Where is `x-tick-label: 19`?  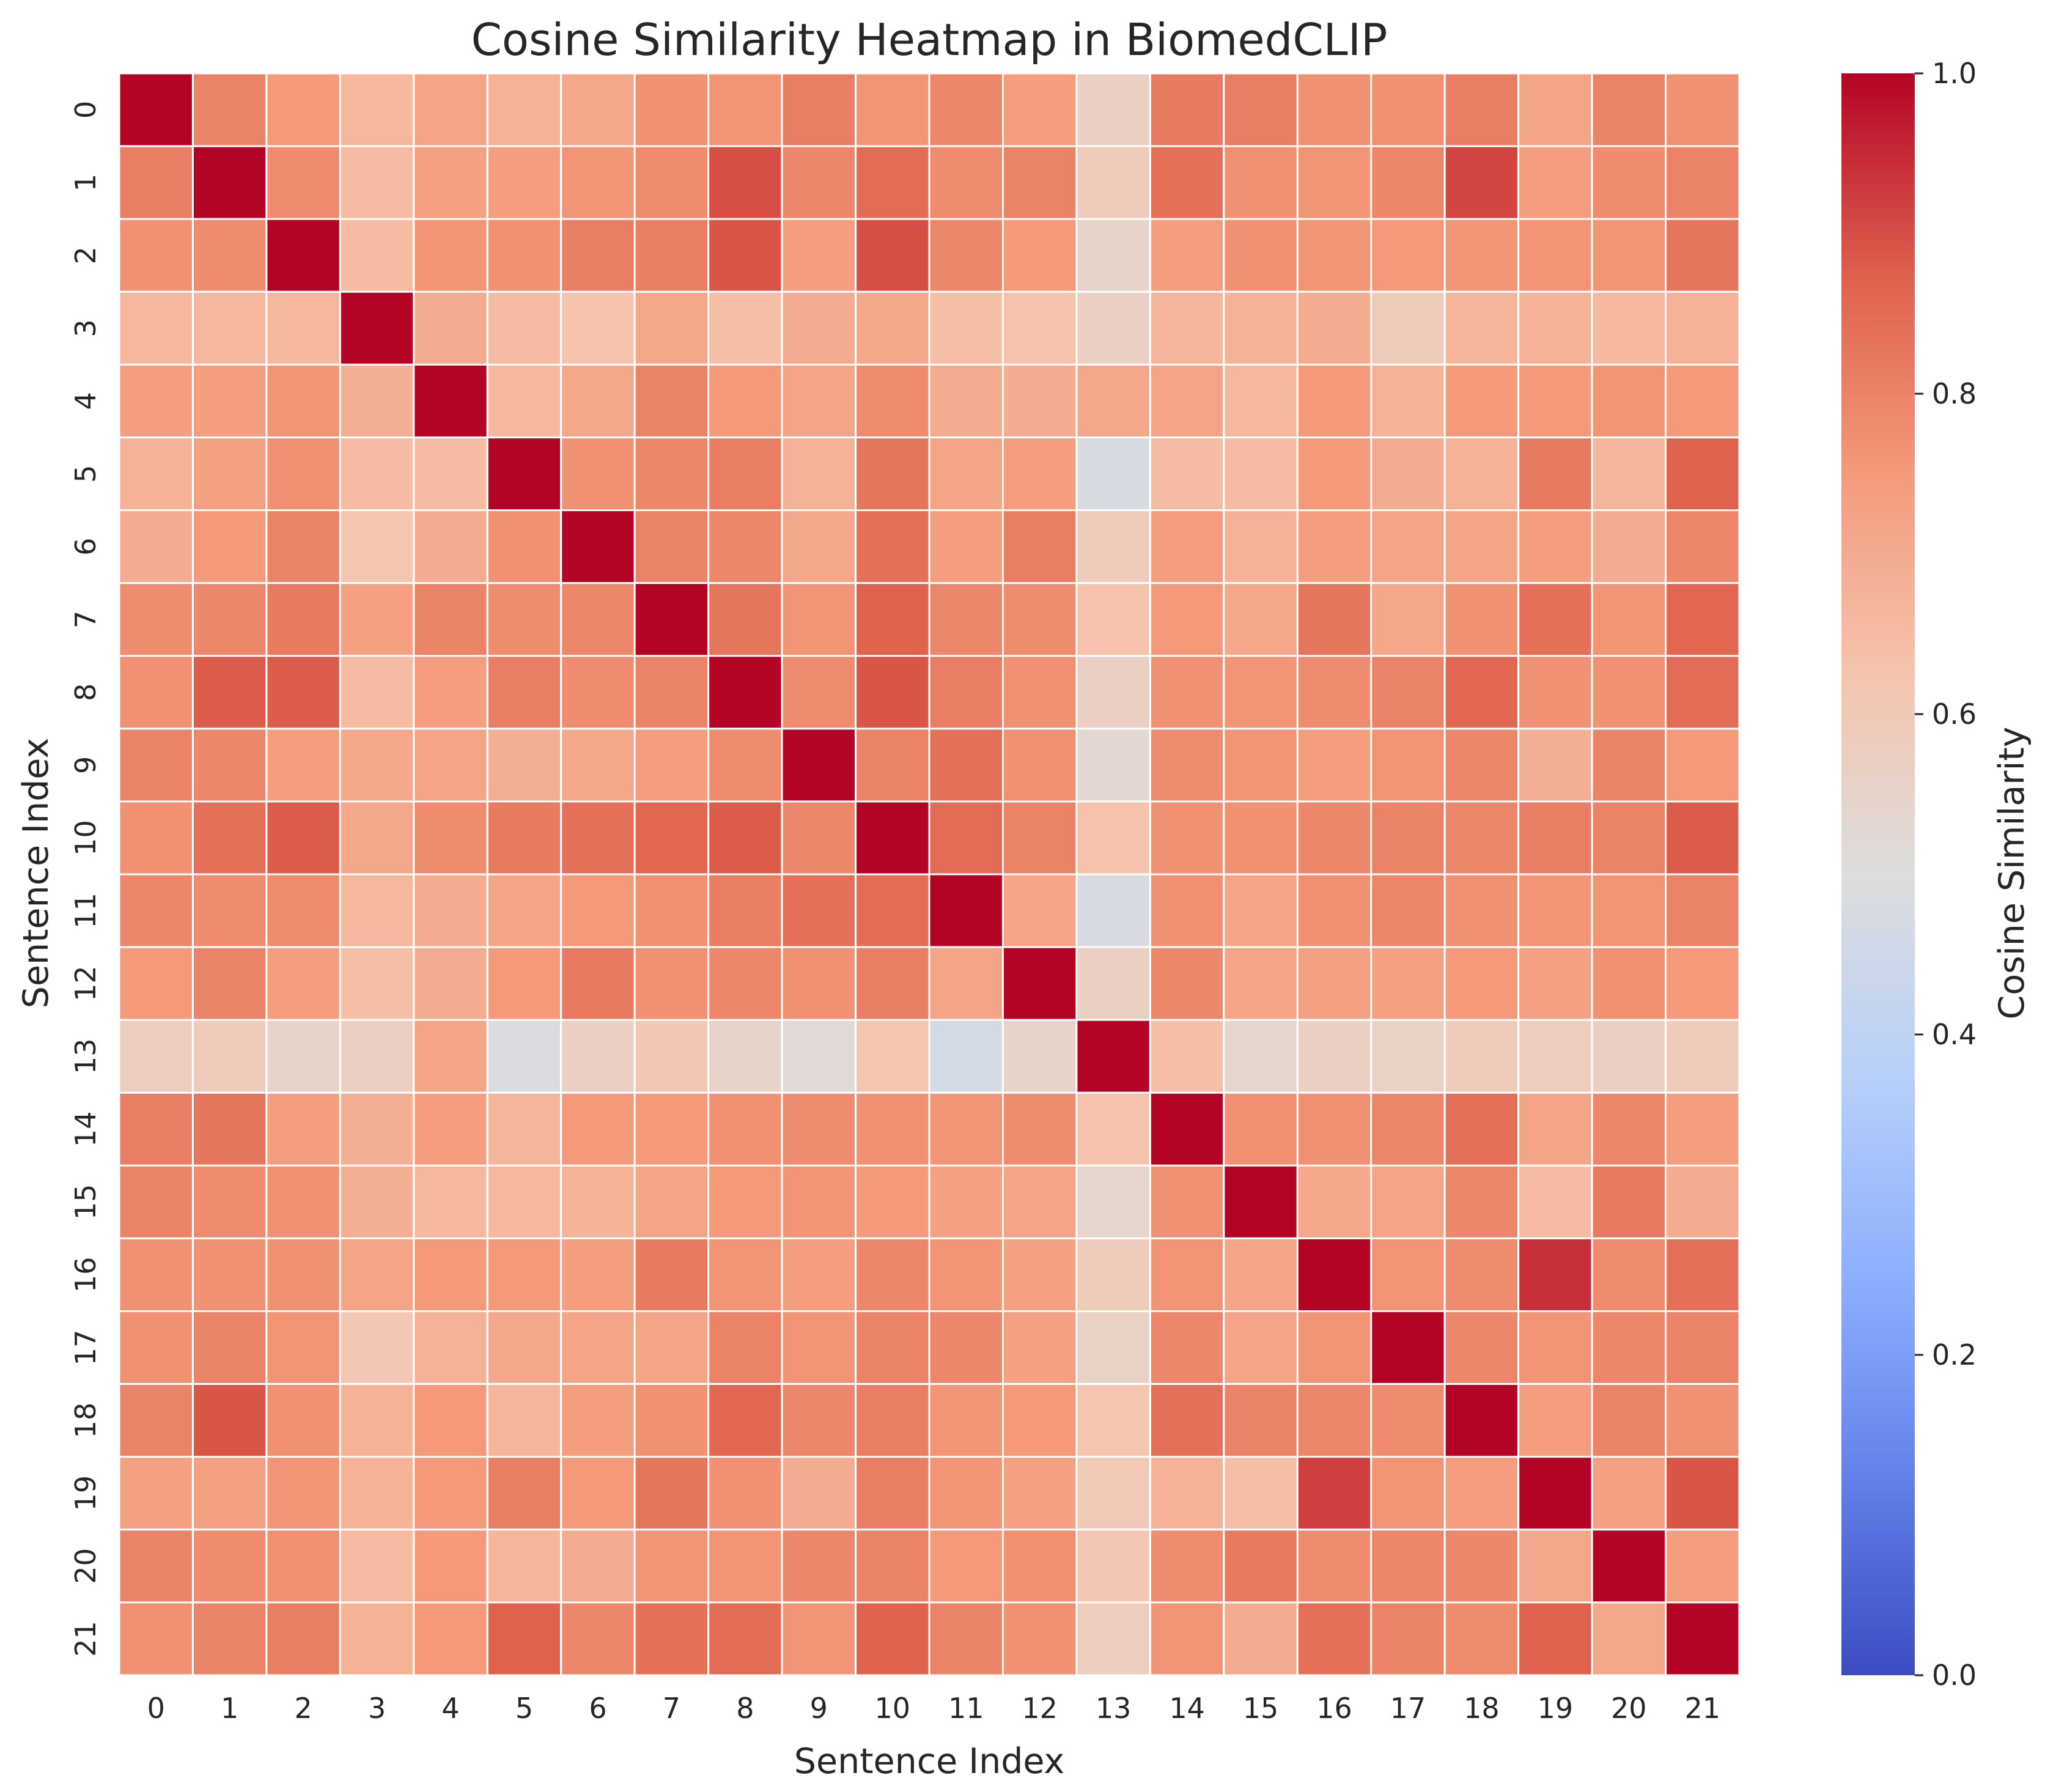
x-tick-label: 19 is located at coordinates (1556, 1709).